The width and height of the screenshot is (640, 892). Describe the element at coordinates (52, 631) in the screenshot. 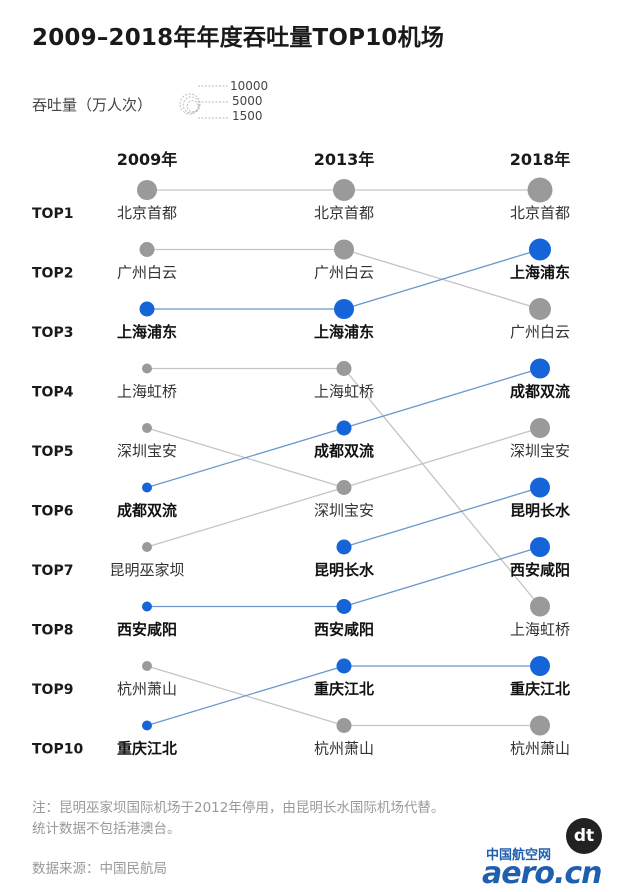

I see `rank-label: TOP8` at that location.